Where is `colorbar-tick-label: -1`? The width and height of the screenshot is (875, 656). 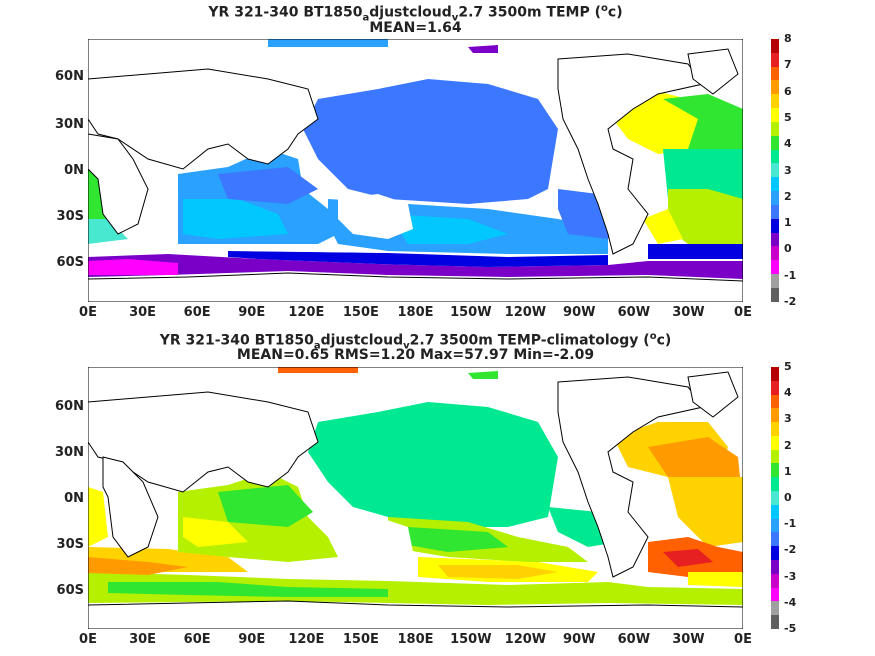
colorbar-tick-label: -1 is located at coordinates (790, 524).